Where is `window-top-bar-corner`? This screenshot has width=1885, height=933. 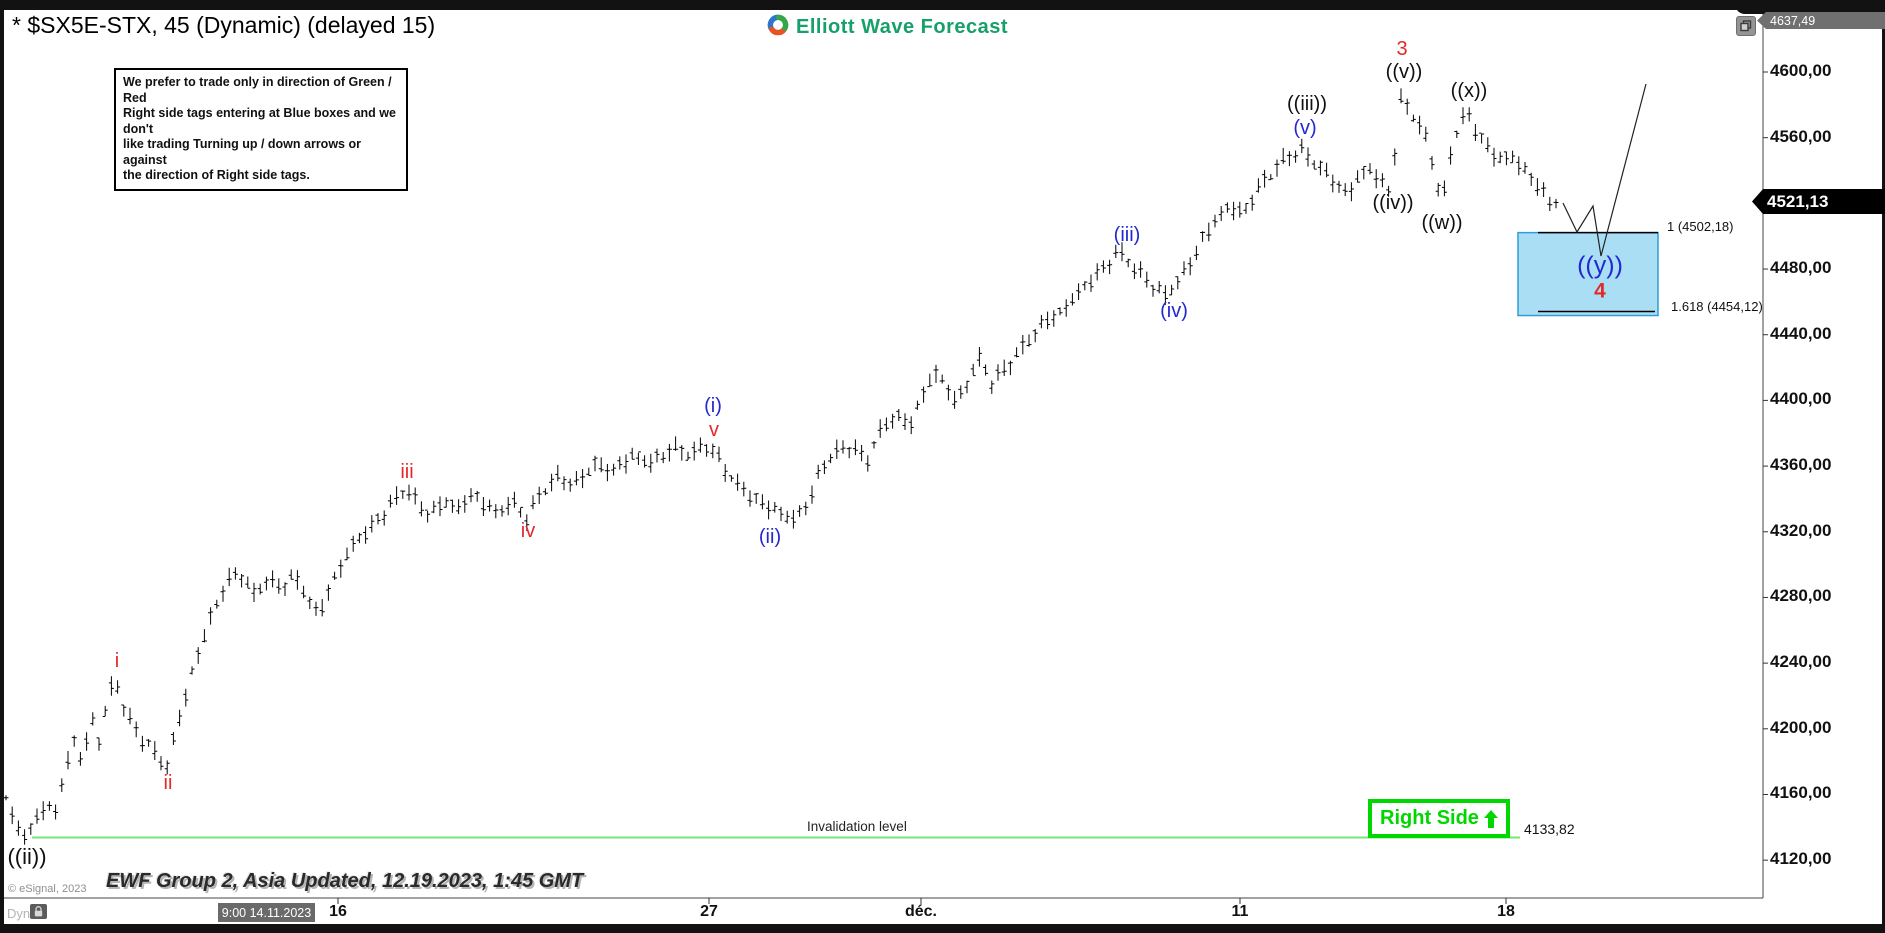
window-top-bar-corner is located at coordinates (1810, 7).